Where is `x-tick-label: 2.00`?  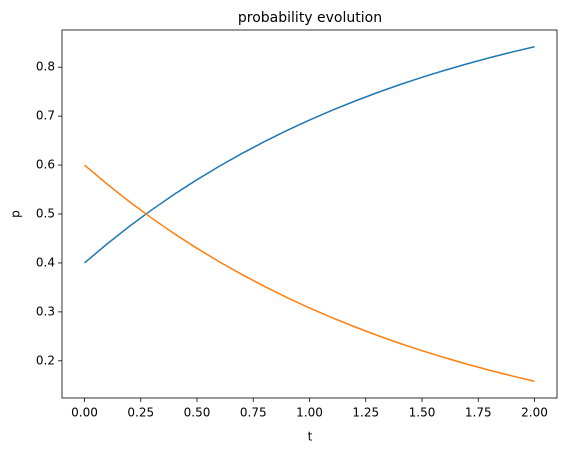
x-tick-label: 2.00 is located at coordinates (534, 413).